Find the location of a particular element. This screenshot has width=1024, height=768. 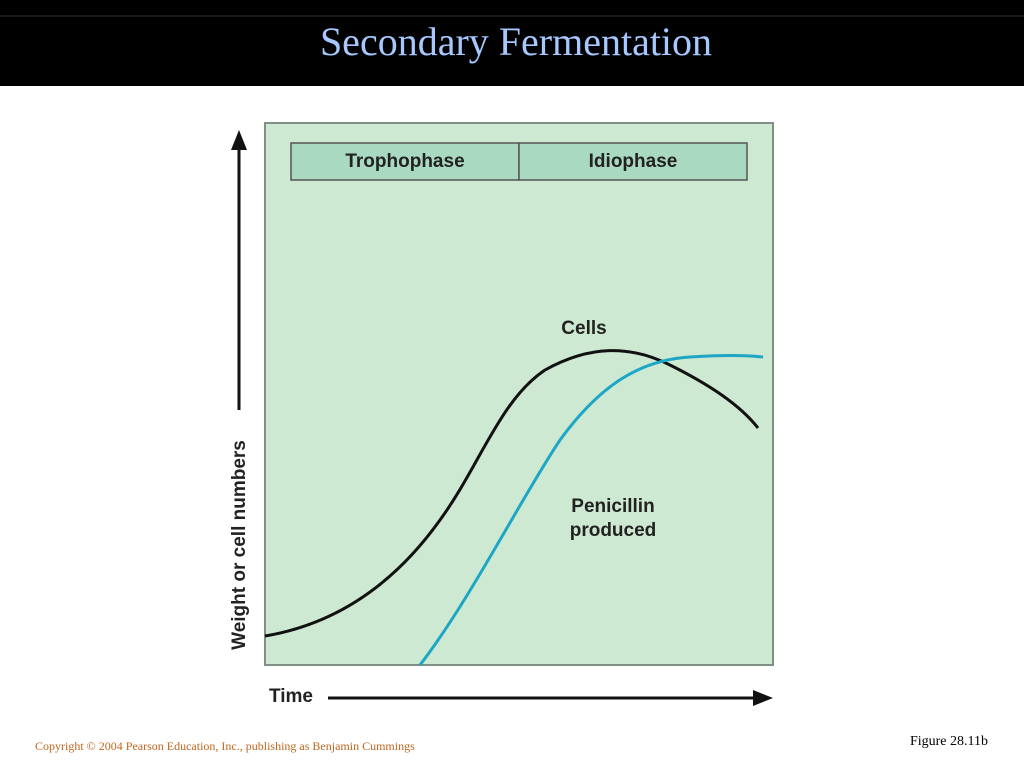

phase-label: Trophophase is located at coordinates (404, 161).